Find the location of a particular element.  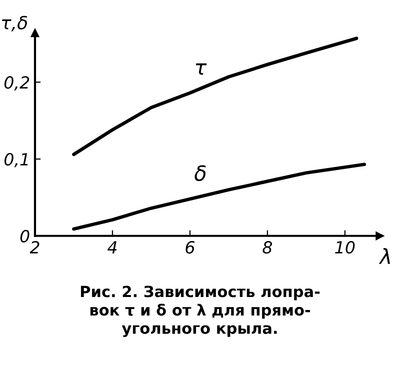

series-label: τ is located at coordinates (201, 69).